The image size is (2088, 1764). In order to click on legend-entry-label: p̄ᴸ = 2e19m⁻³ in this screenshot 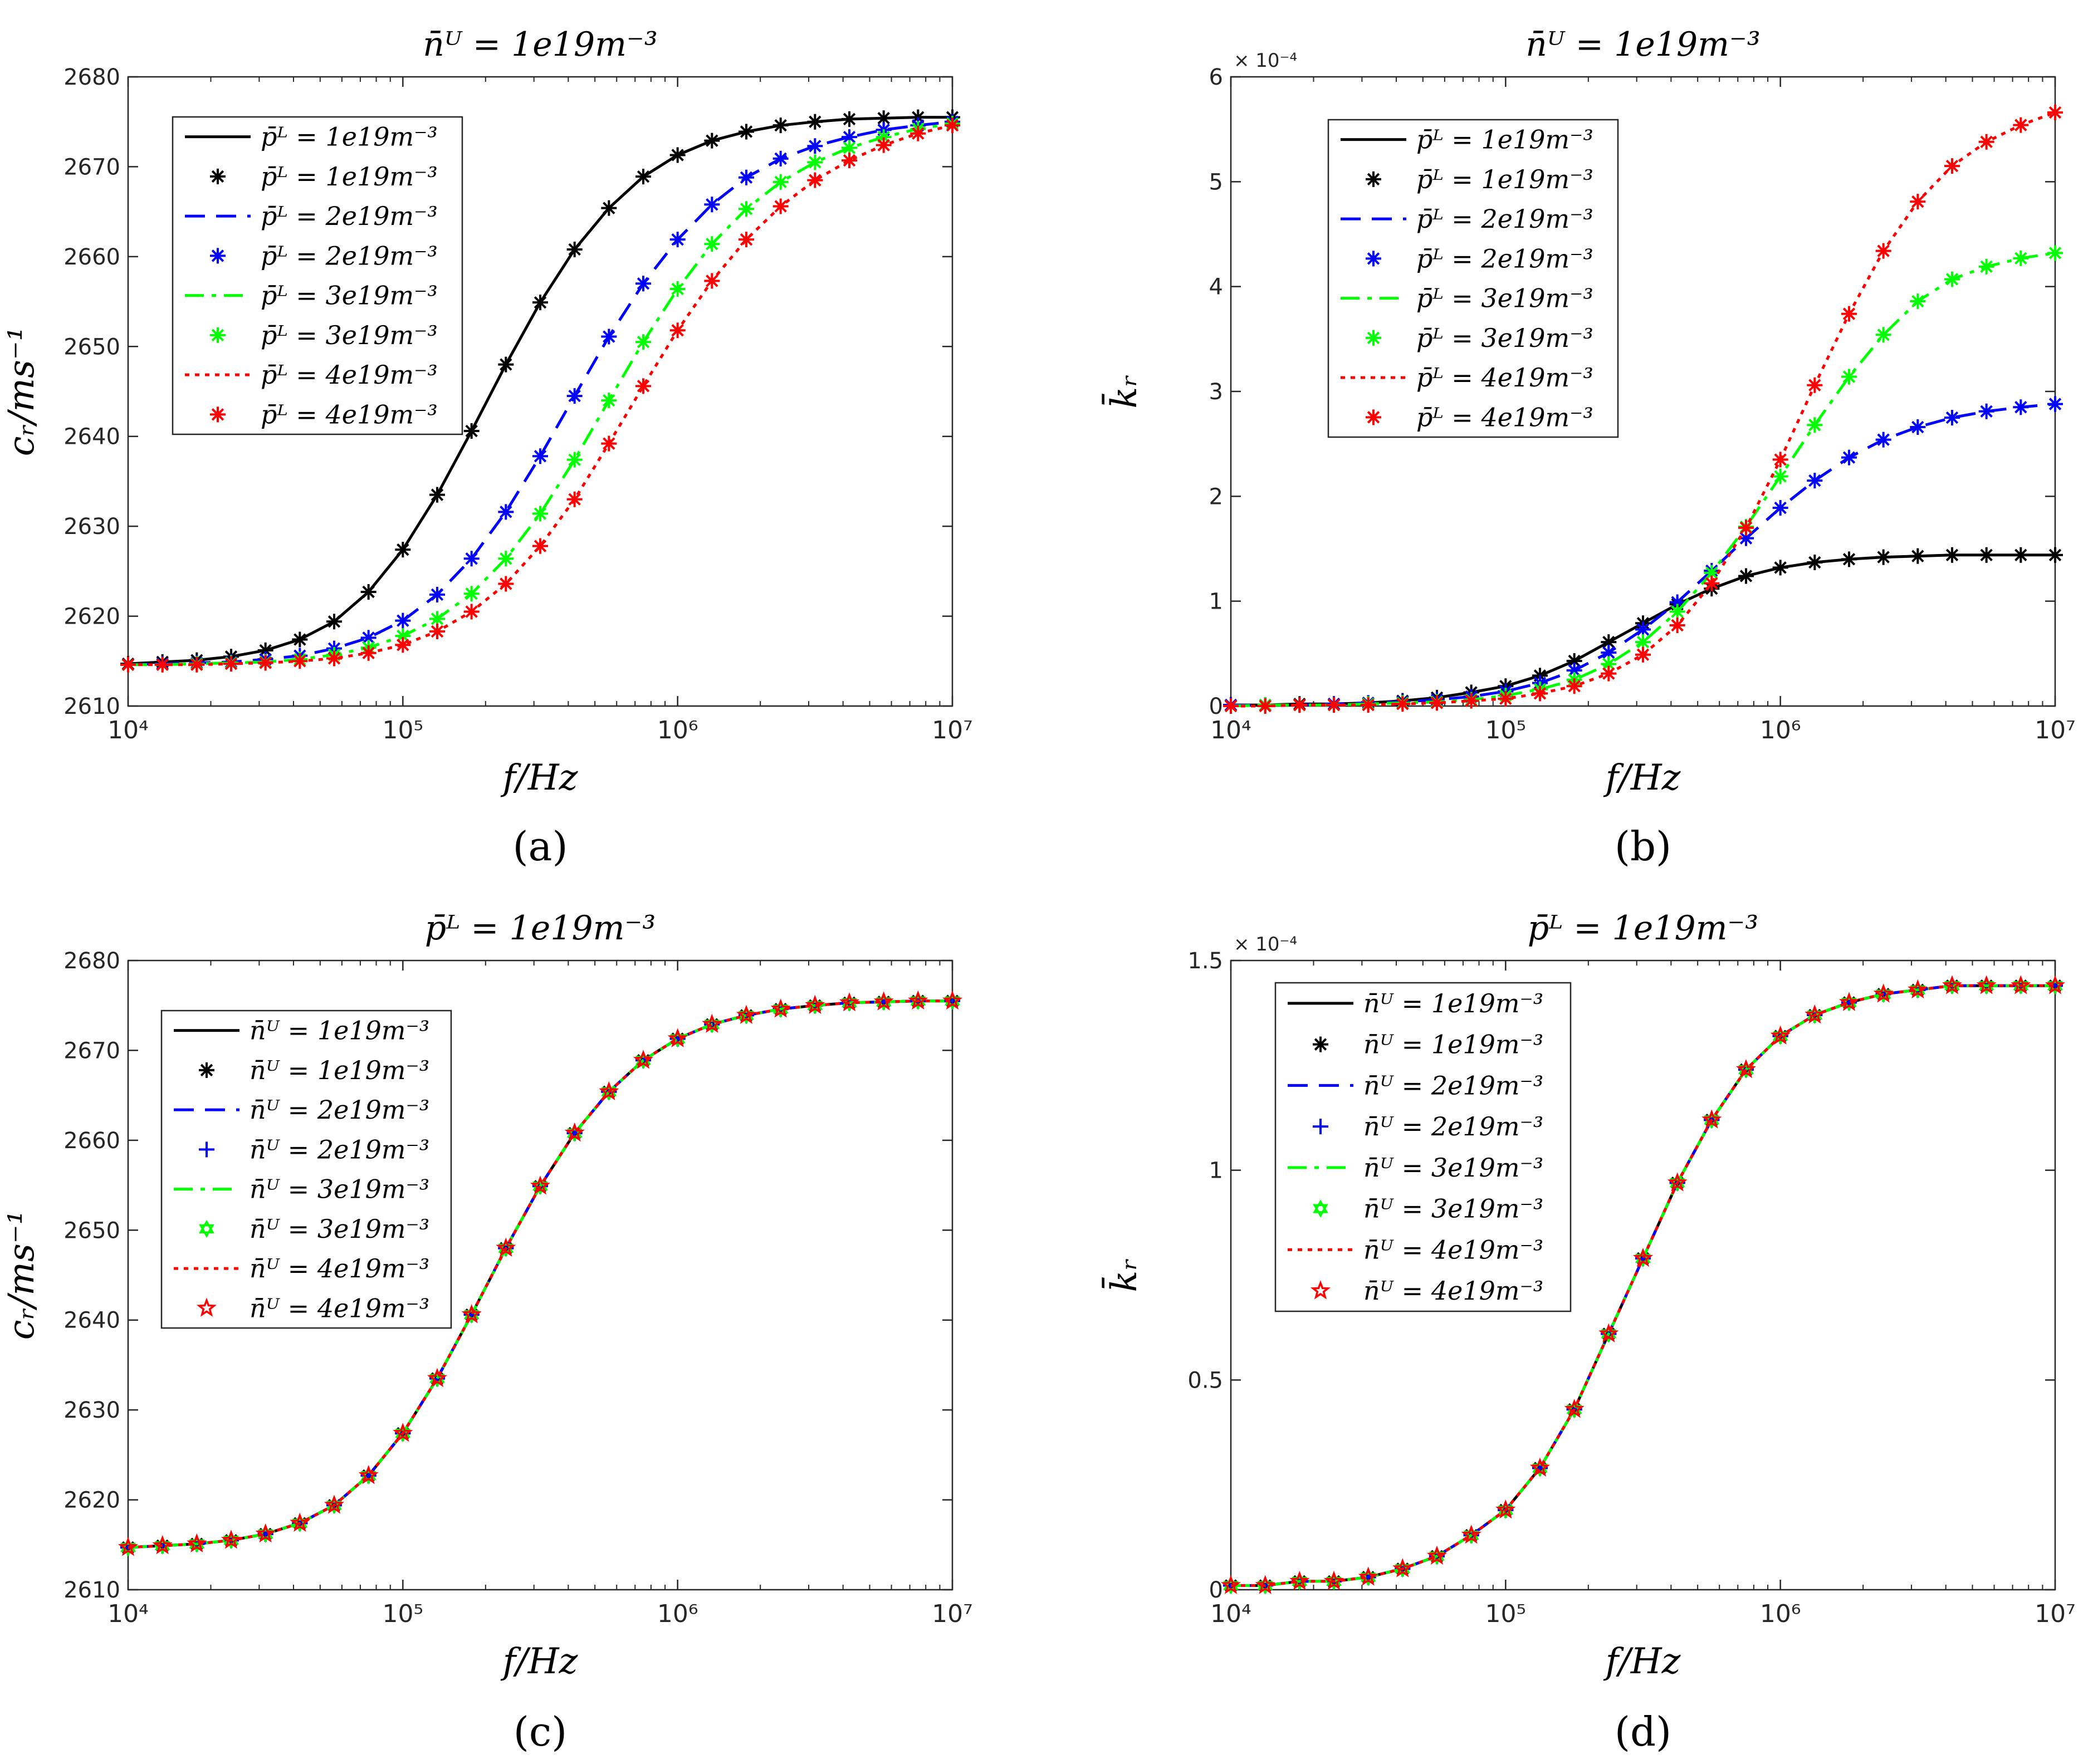, I will do `click(1504, 219)`.